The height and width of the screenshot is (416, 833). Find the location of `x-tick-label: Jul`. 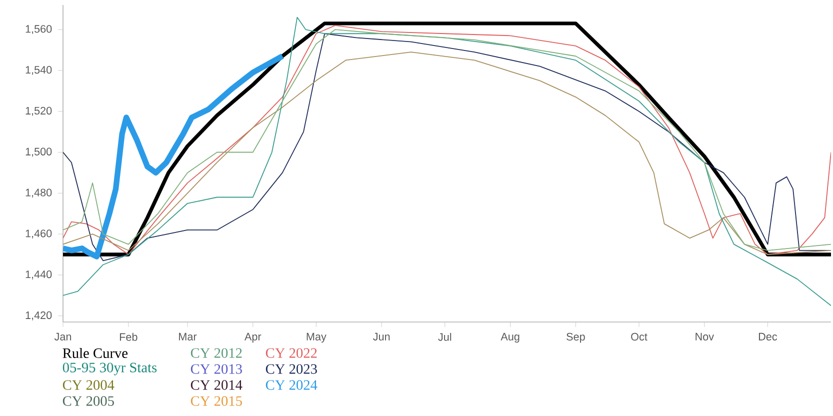

x-tick-label: Jul is located at coordinates (445, 336).